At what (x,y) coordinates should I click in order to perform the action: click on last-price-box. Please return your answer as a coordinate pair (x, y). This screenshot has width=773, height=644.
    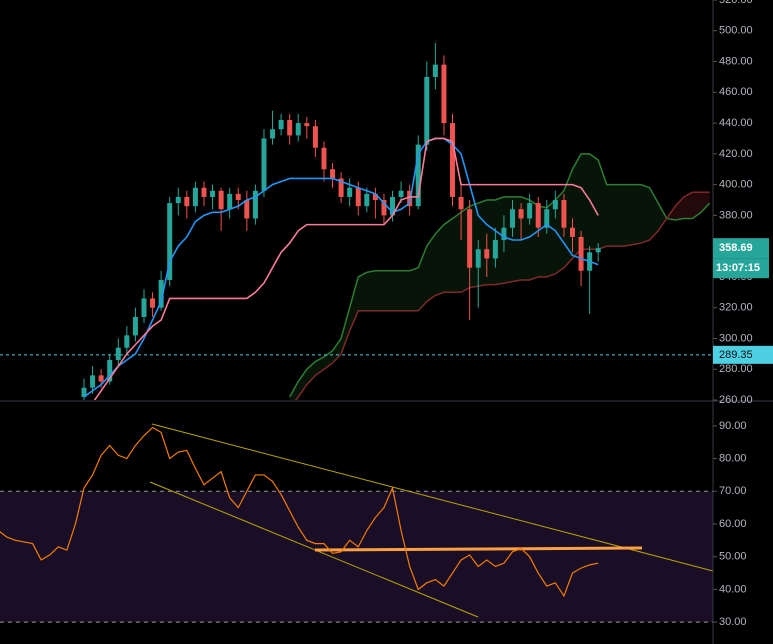
    Looking at the image, I should click on (741, 248).